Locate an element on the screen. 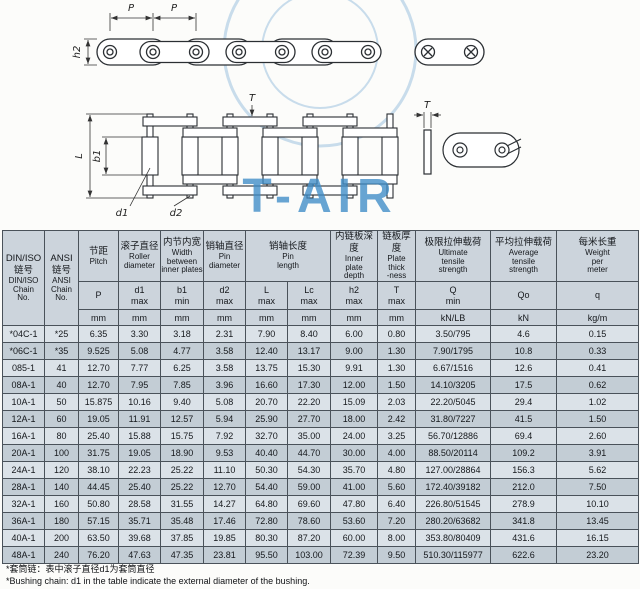 The image size is (640, 589). col-group-ultimate-strength: 极限拉伸载荷 Ultimate tensile strength is located at coordinates (453, 256).